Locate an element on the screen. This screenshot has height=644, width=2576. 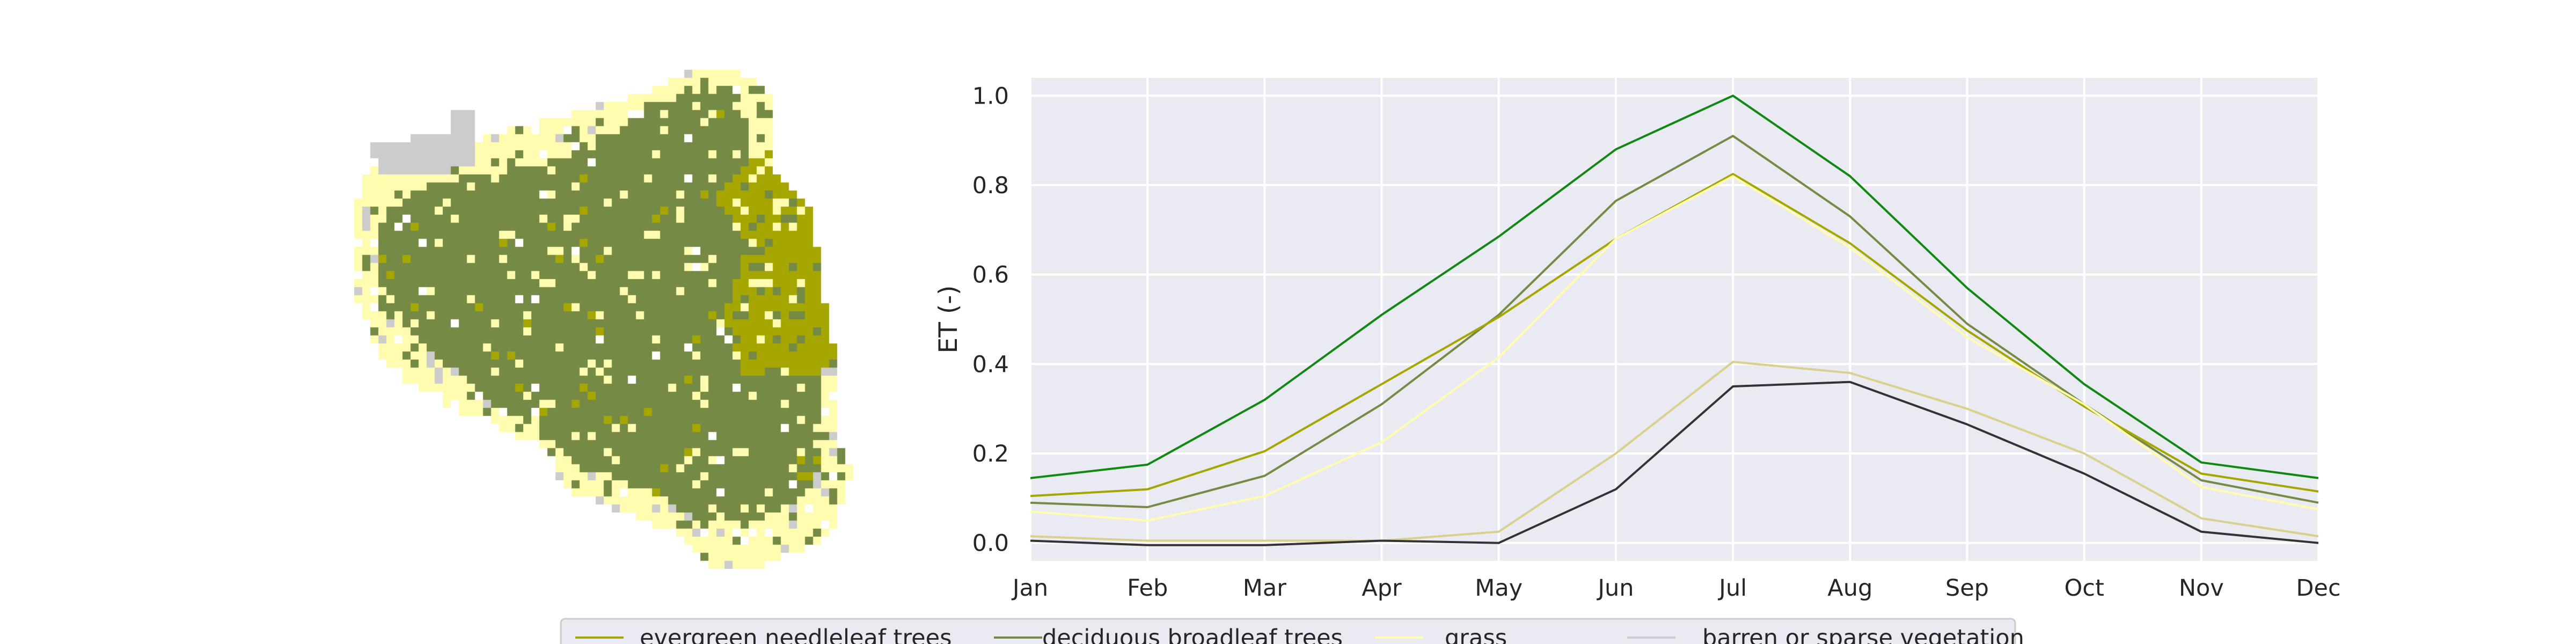
x-tick-label: May is located at coordinates (1499, 588).